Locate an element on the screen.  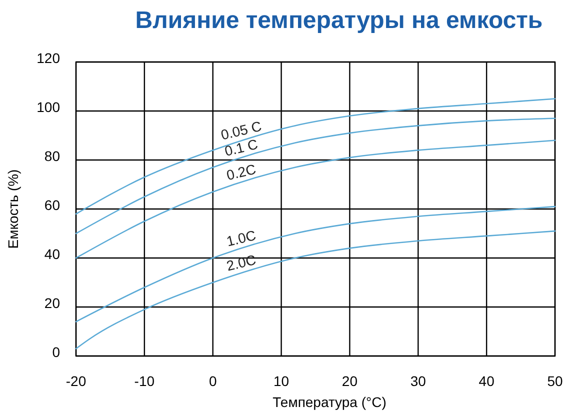
x-tick-label: 10 is located at coordinates (281, 381).